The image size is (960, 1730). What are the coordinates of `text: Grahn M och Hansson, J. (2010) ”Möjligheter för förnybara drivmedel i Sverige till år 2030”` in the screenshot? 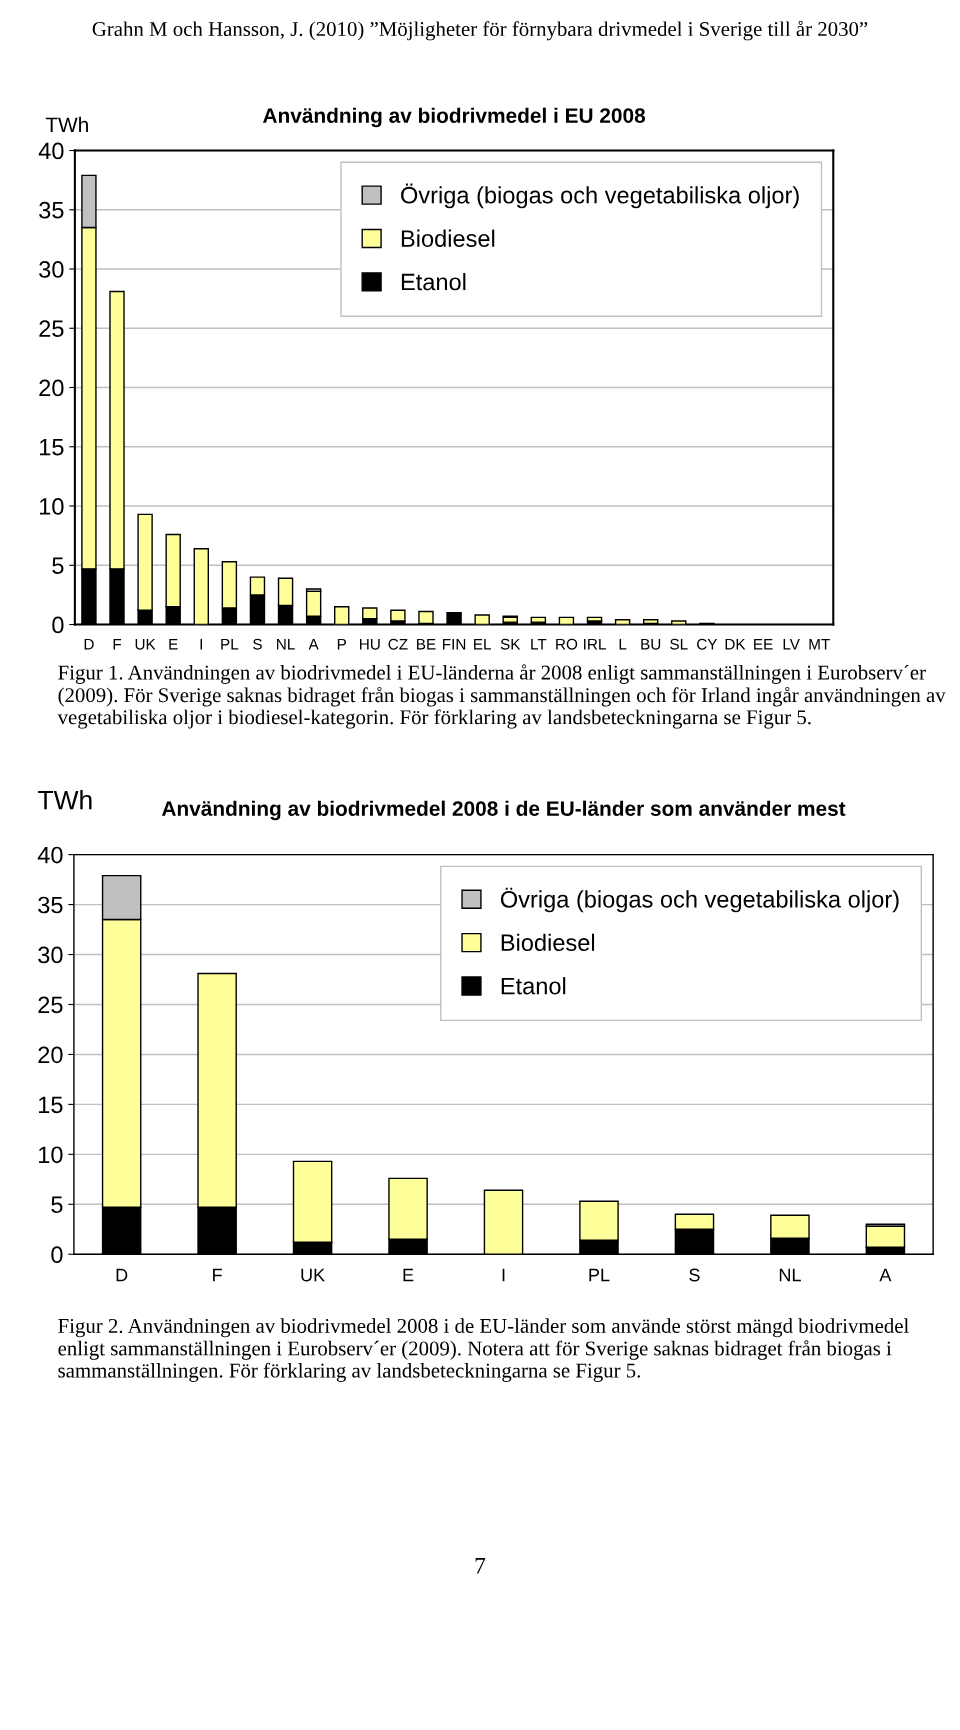 It's located at (480, 30).